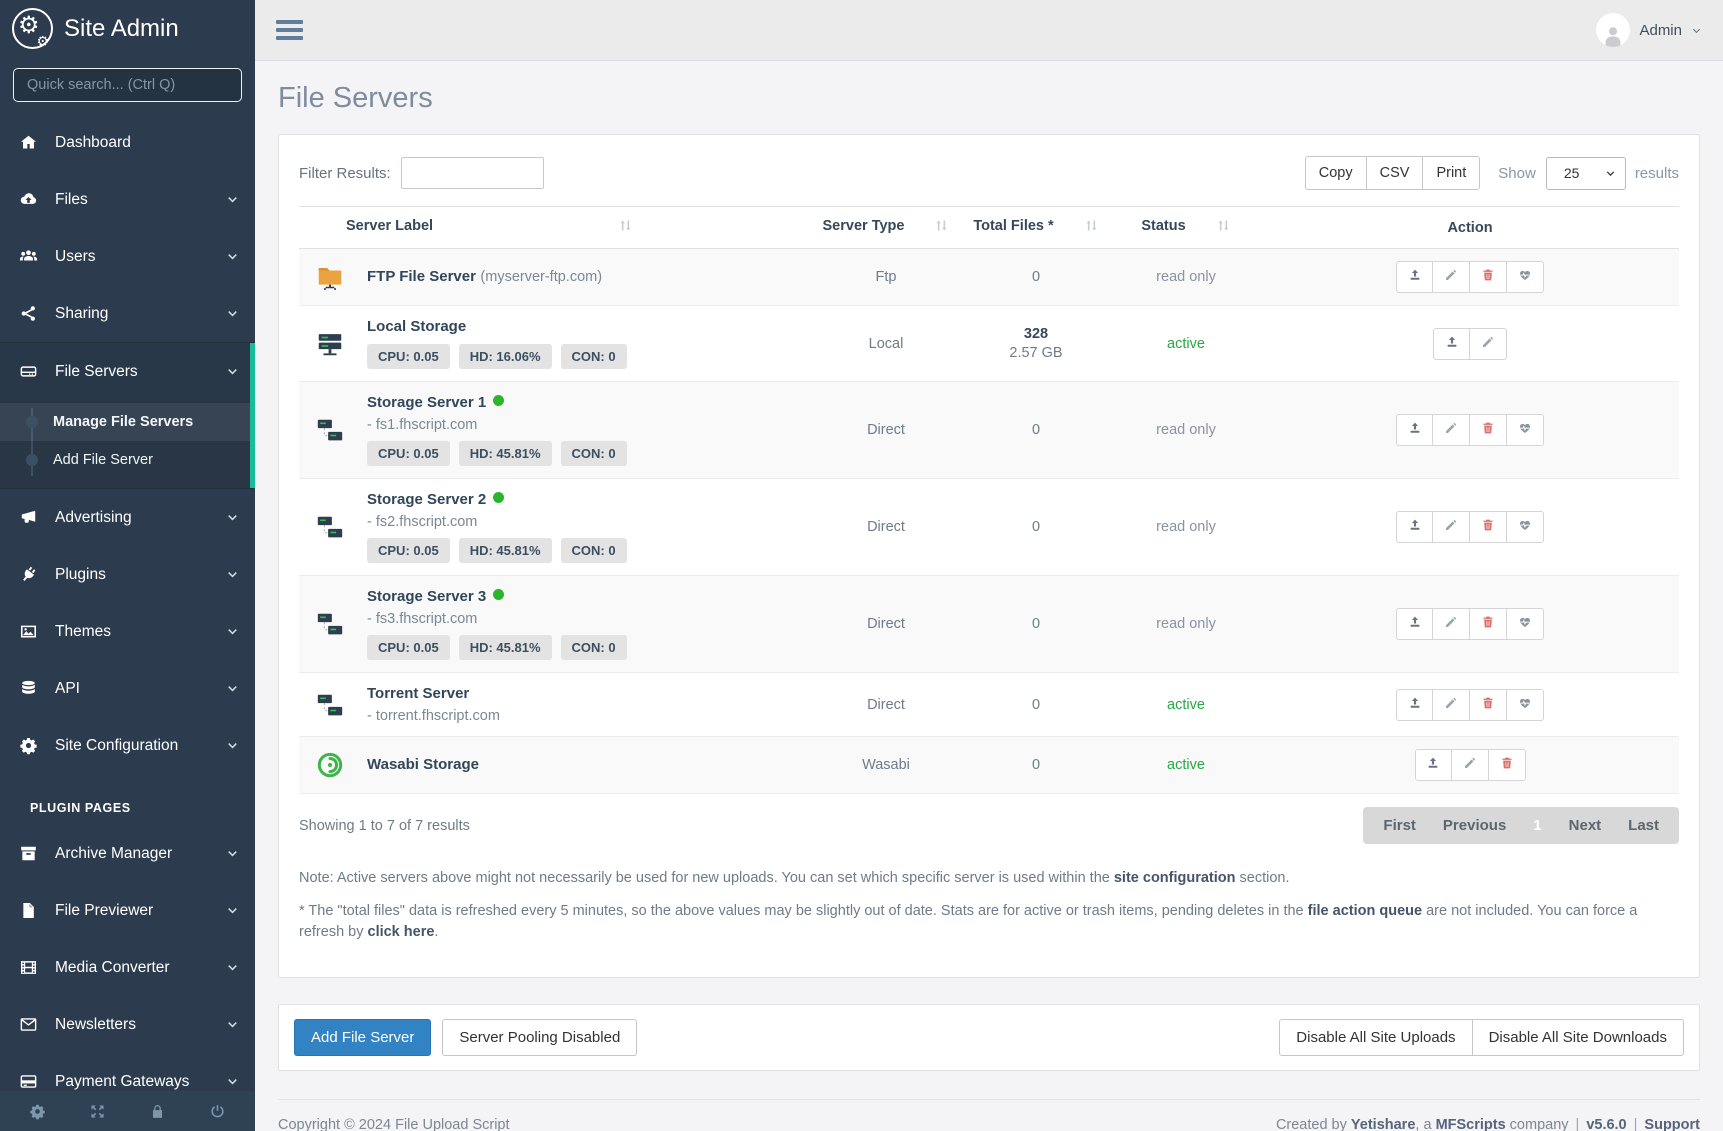  I want to click on sidebar-subitem-manage-file-servers: Manage File Servers, so click(127, 422).